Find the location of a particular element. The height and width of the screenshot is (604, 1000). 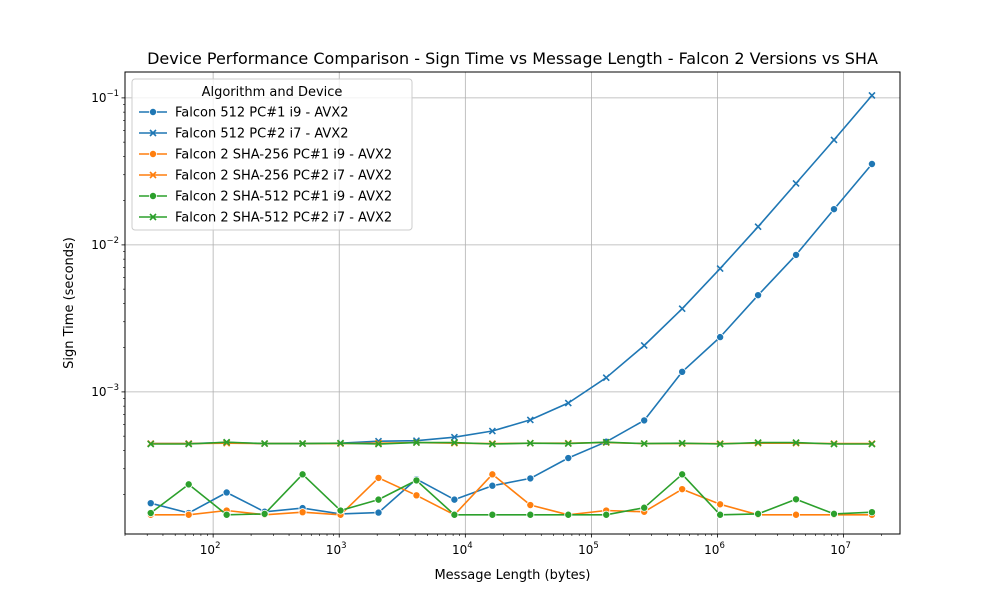

legend-label: Falcon 2 SHA-512 PC#1 i9 - AVX2 is located at coordinates (283, 197).